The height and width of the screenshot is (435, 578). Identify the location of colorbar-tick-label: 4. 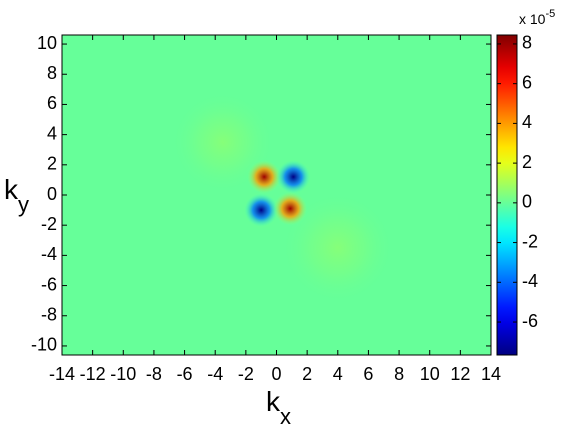
(527, 122).